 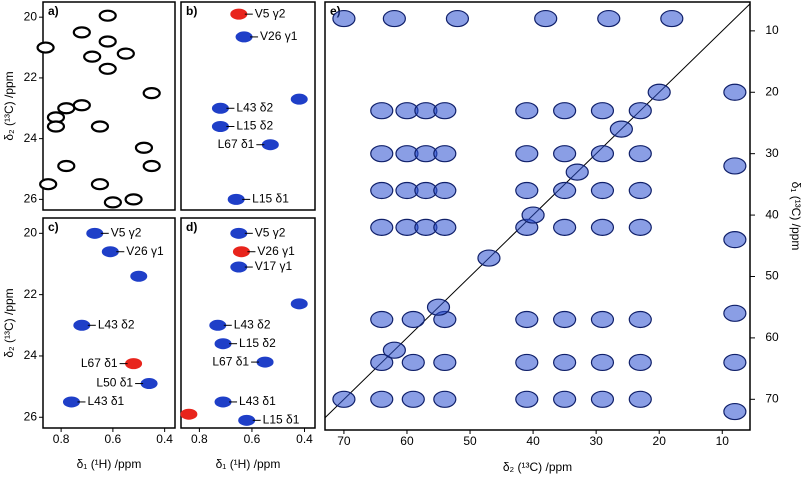 I want to click on panel-label: c), so click(x=53, y=227).